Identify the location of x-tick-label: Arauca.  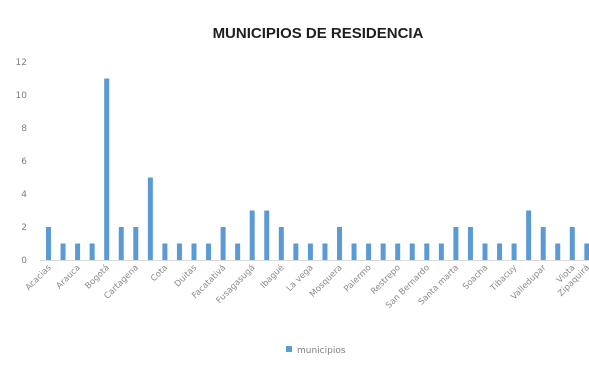
(69, 277).